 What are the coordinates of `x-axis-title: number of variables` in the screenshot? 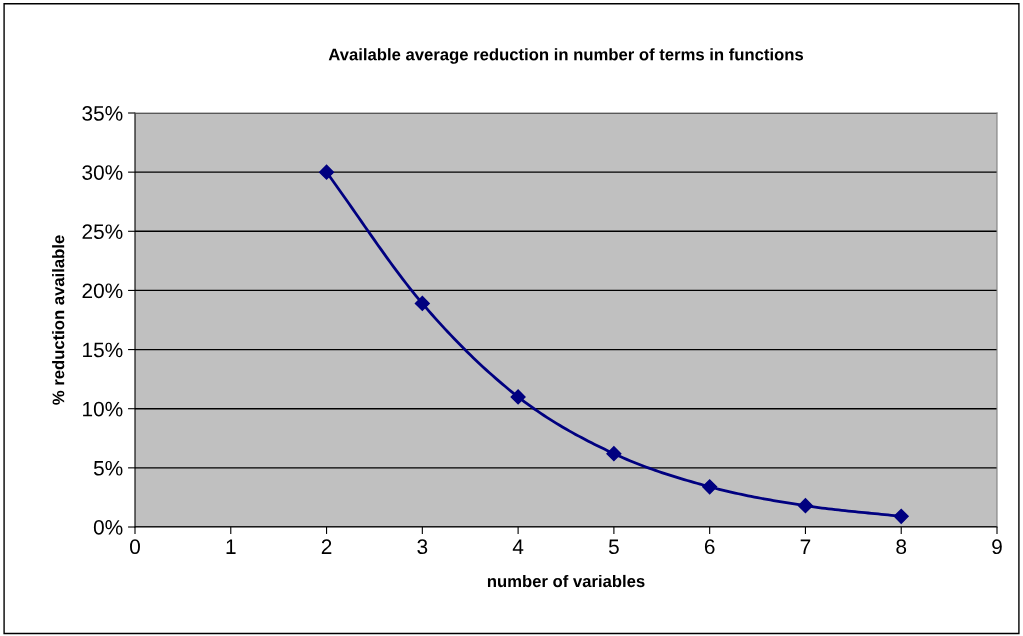 It's located at (566, 581).